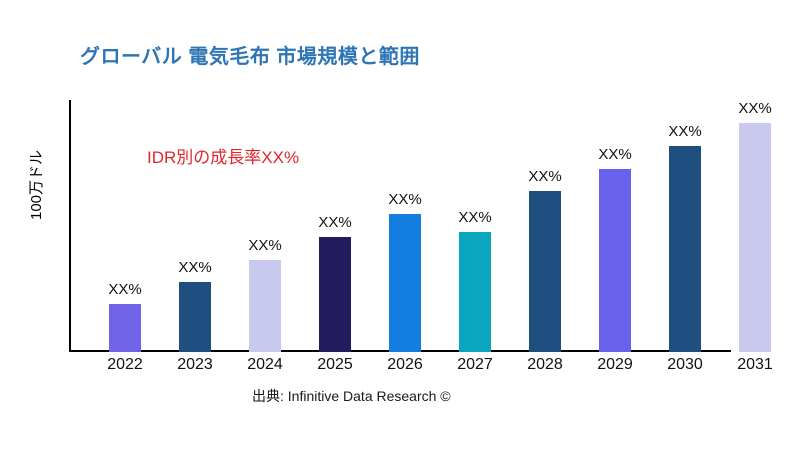 The width and height of the screenshot is (800, 450). Describe the element at coordinates (545, 271) in the screenshot. I see `bar-2028` at that location.